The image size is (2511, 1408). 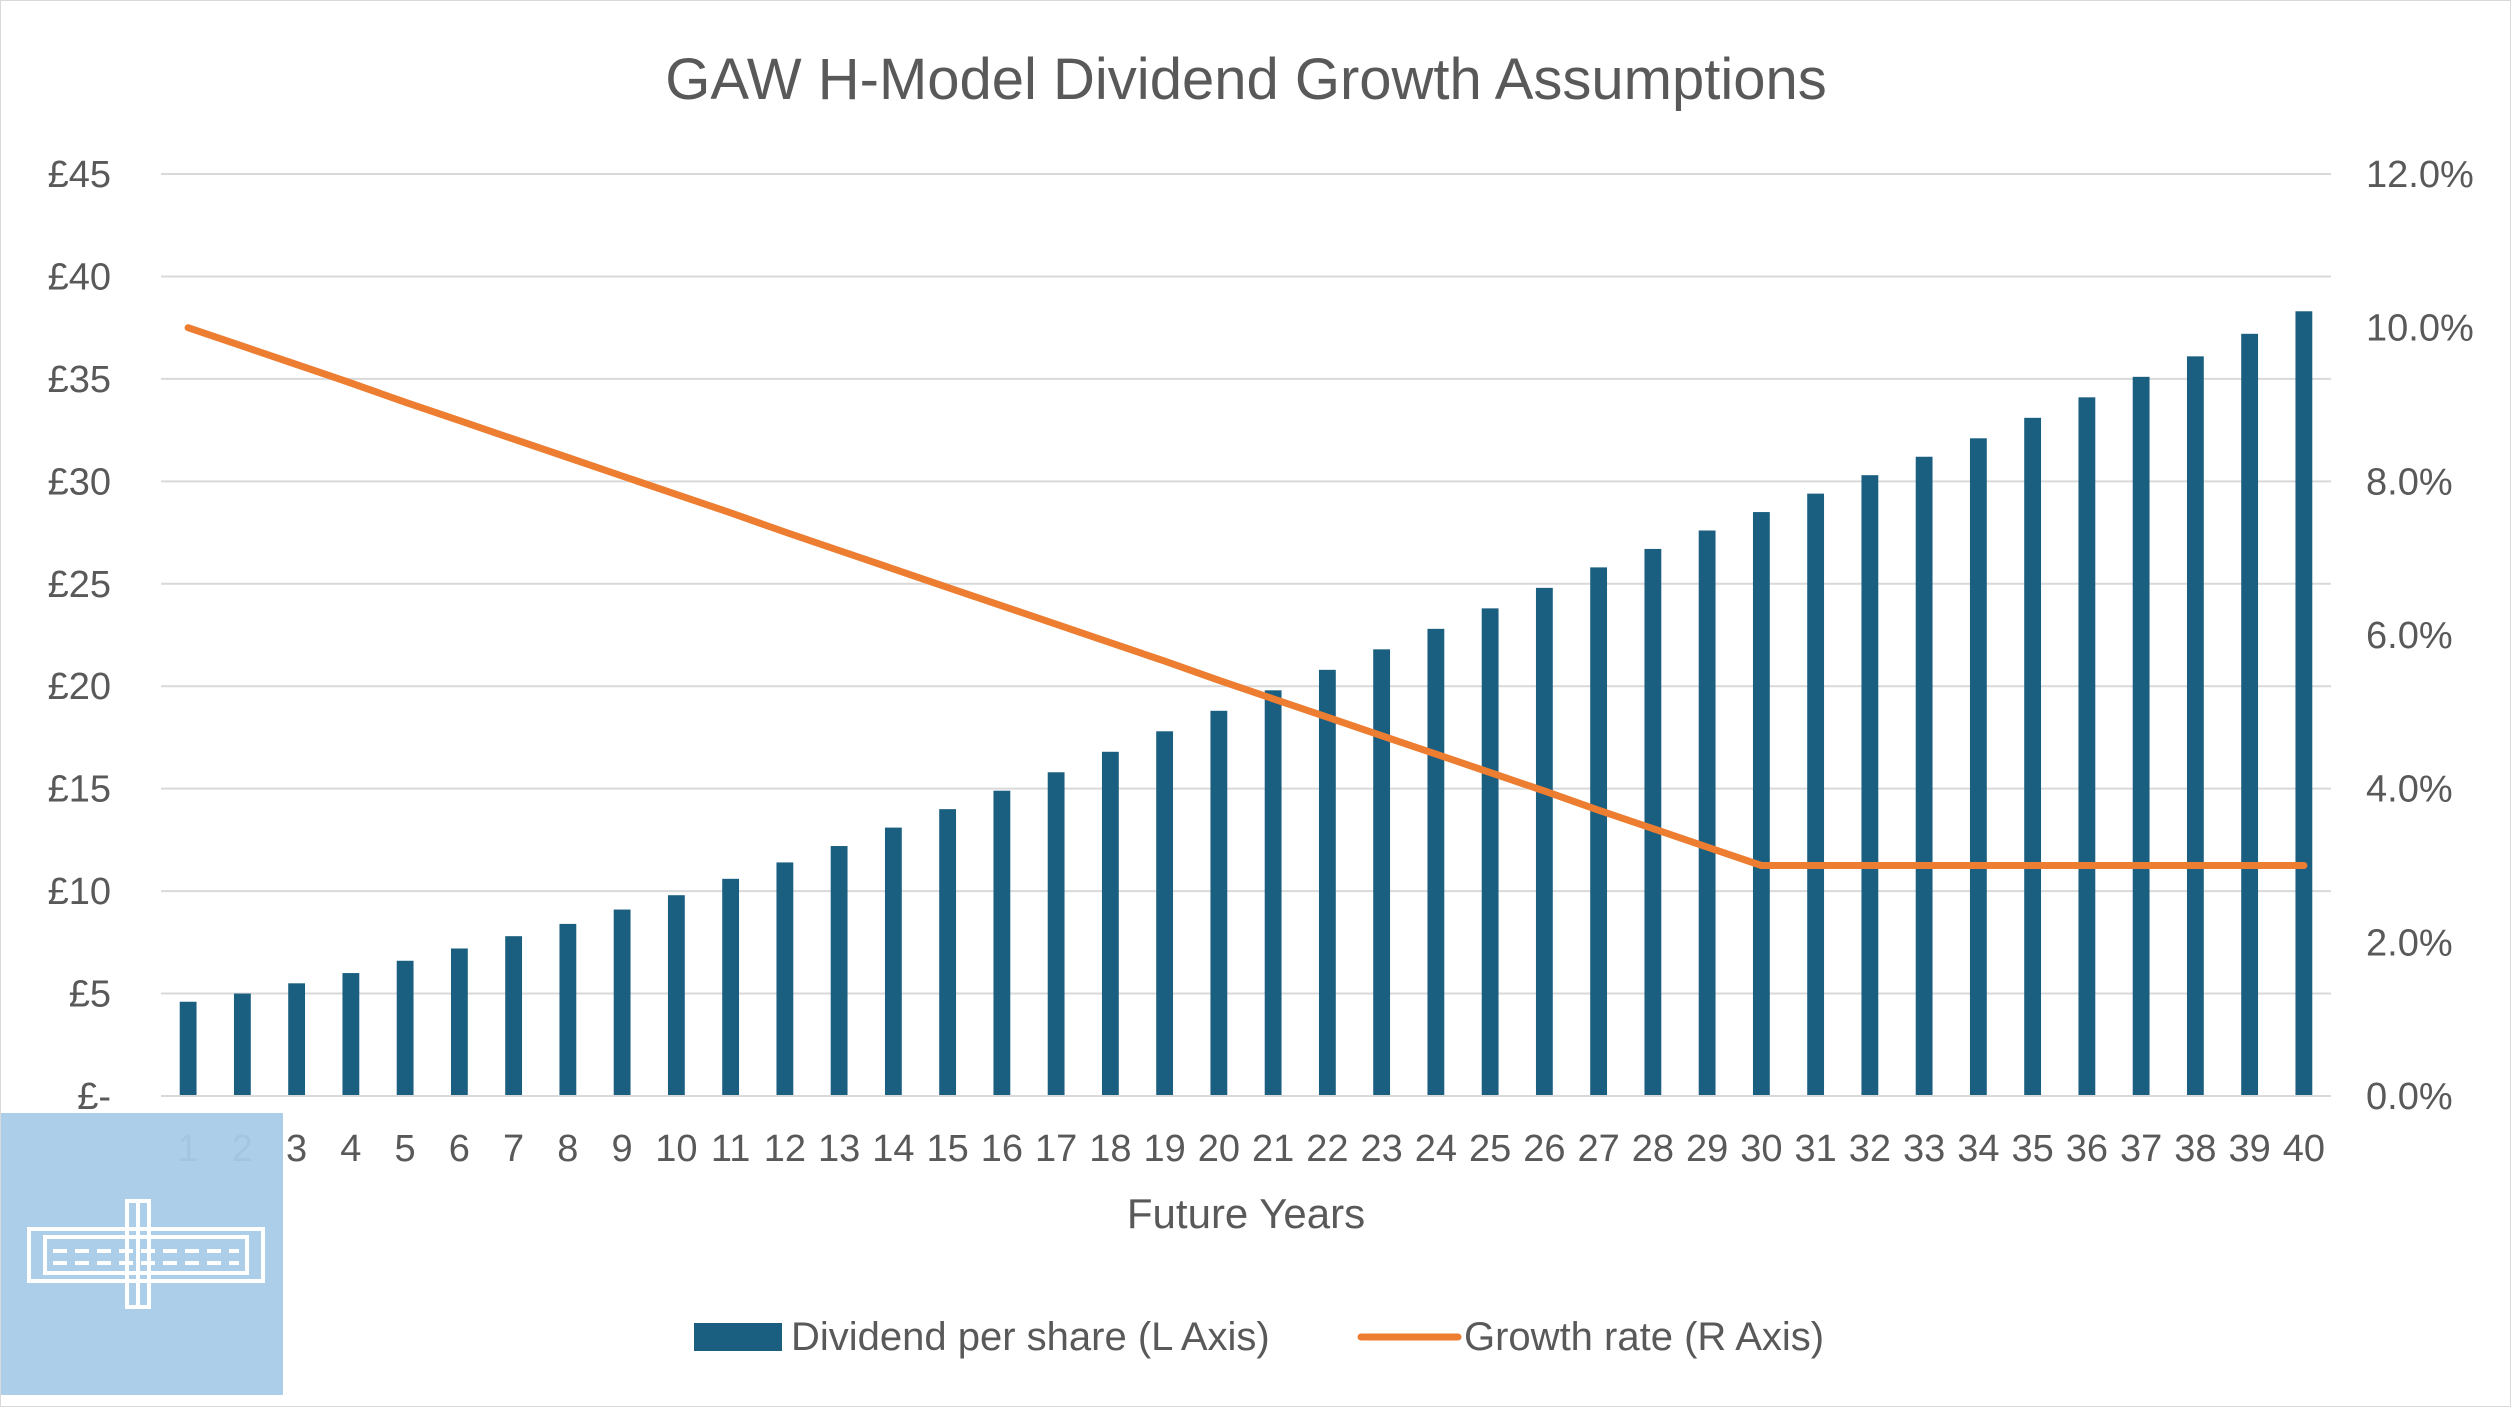 I want to click on x-tick-label: 4, so click(x=350, y=1149).